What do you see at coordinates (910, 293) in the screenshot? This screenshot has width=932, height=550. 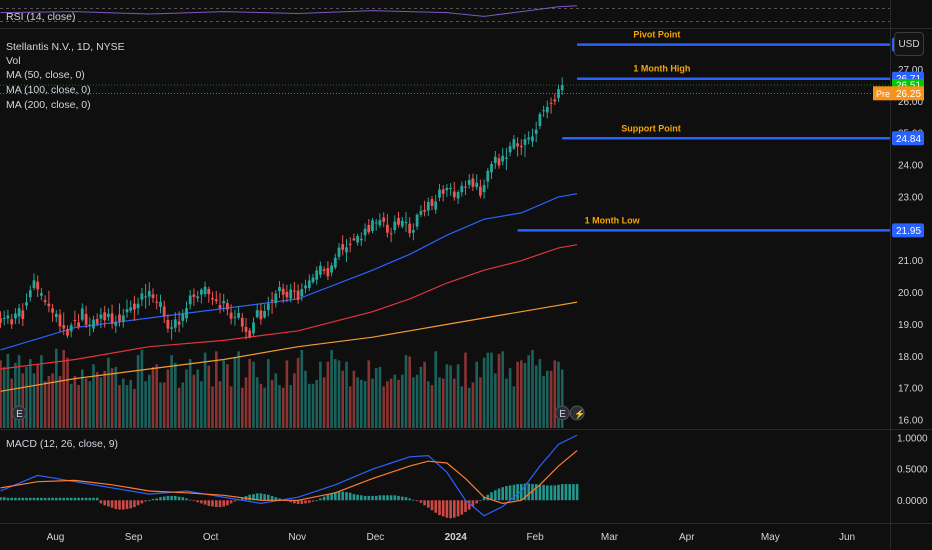 I see `price-tick-label: 20.00` at bounding box center [910, 293].